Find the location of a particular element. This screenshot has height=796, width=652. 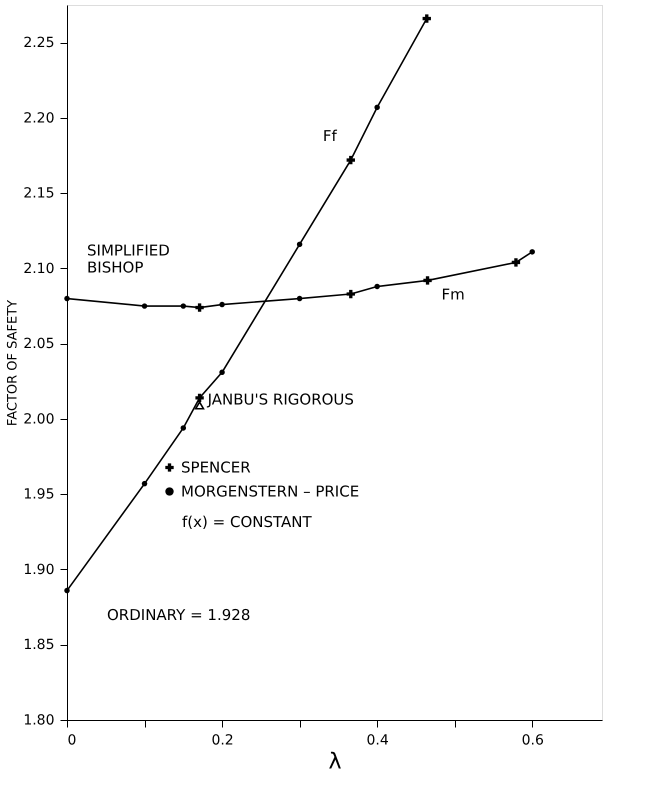

y-tick-label: 1.85 is located at coordinates (38, 645).